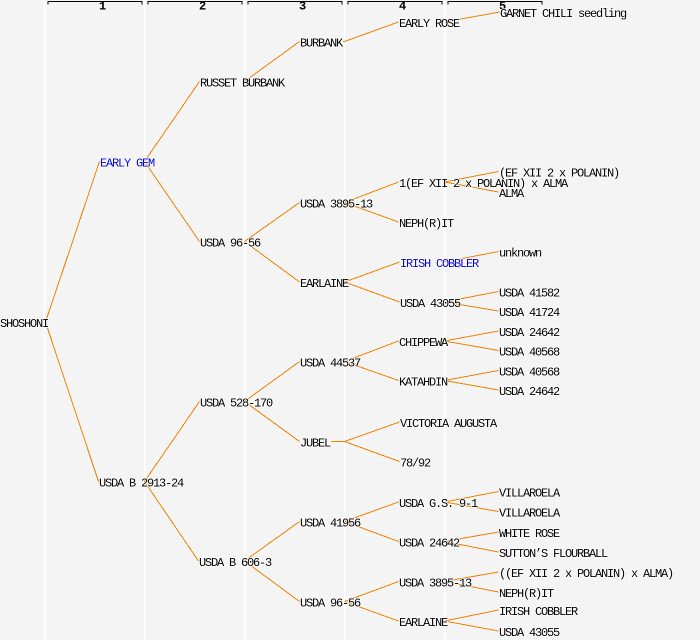  What do you see at coordinates (529, 313) in the screenshot?
I see `svg-text: USDA 41724` at bounding box center [529, 313].